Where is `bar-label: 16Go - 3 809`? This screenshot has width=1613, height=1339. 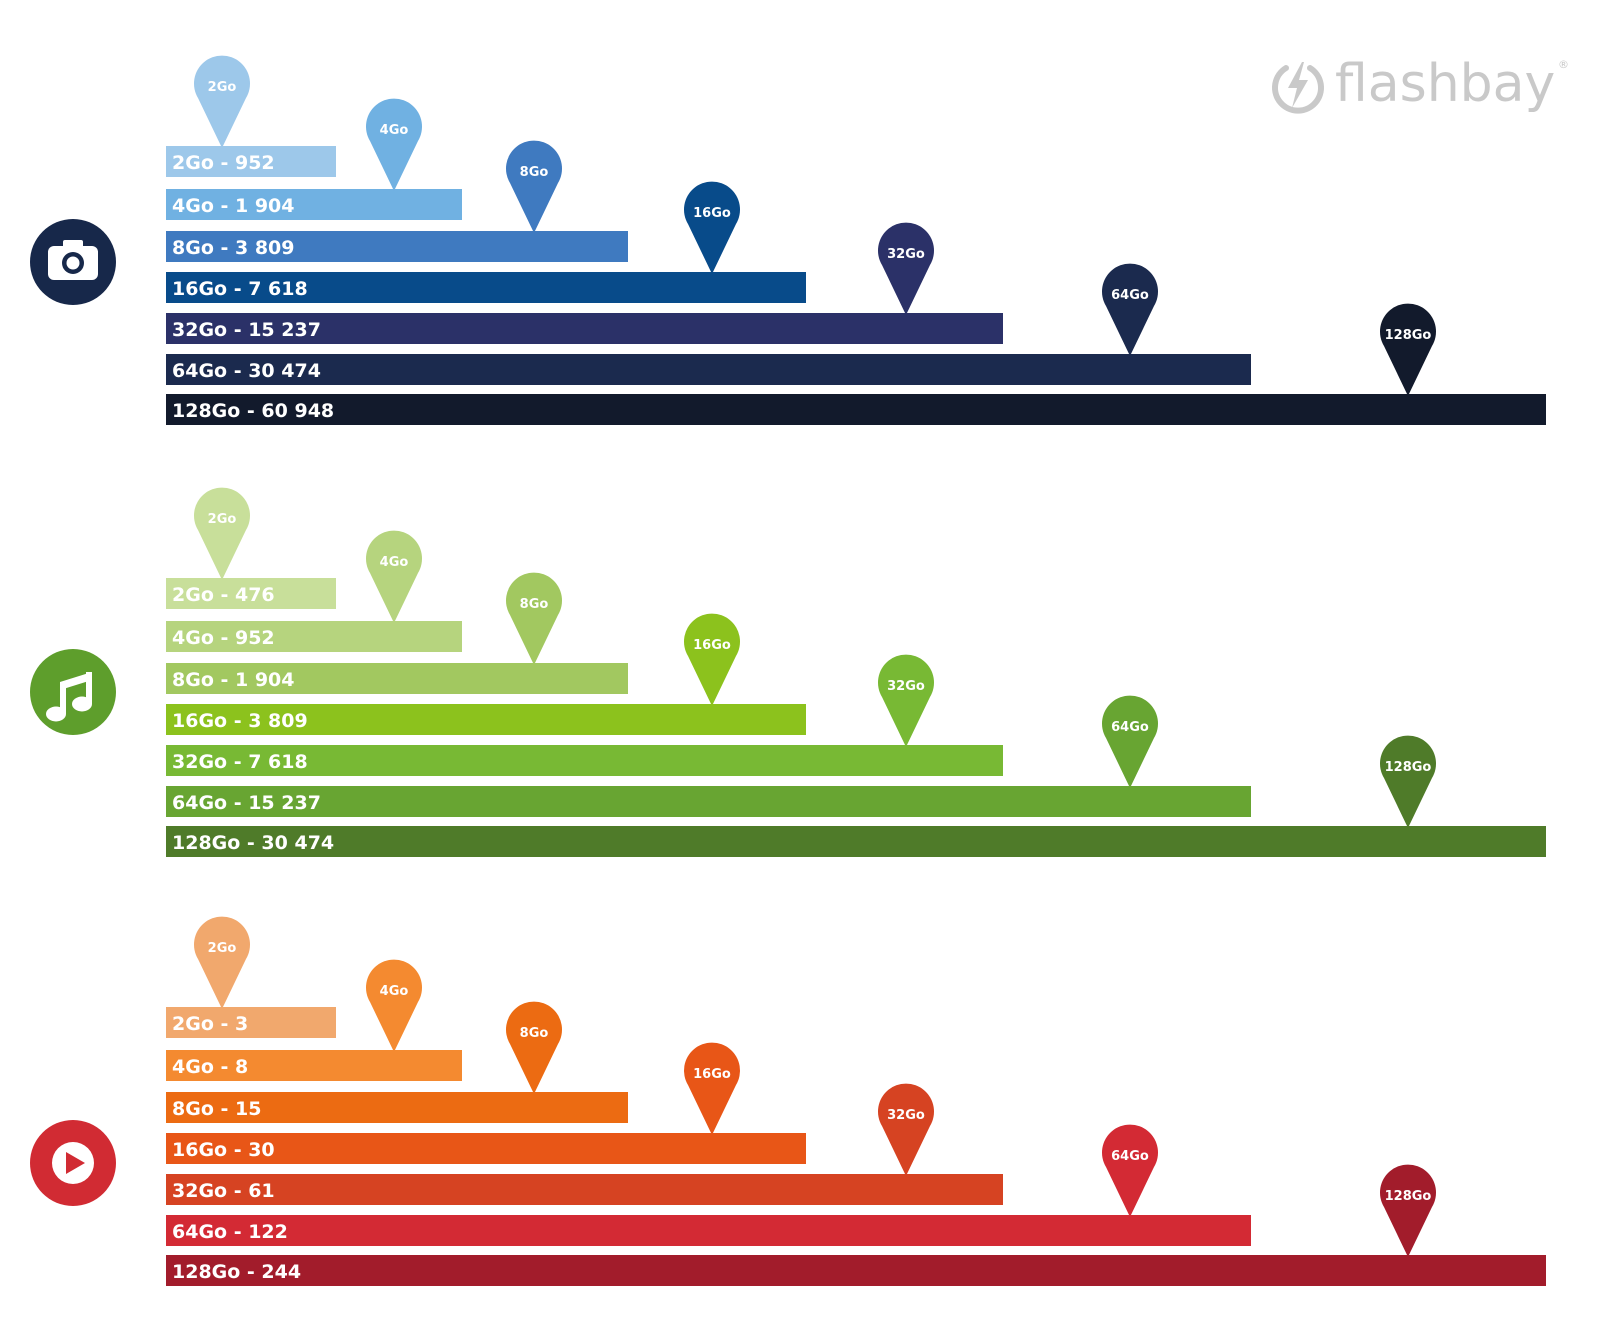
bar-label: 16Go - 3 809 is located at coordinates (240, 721).